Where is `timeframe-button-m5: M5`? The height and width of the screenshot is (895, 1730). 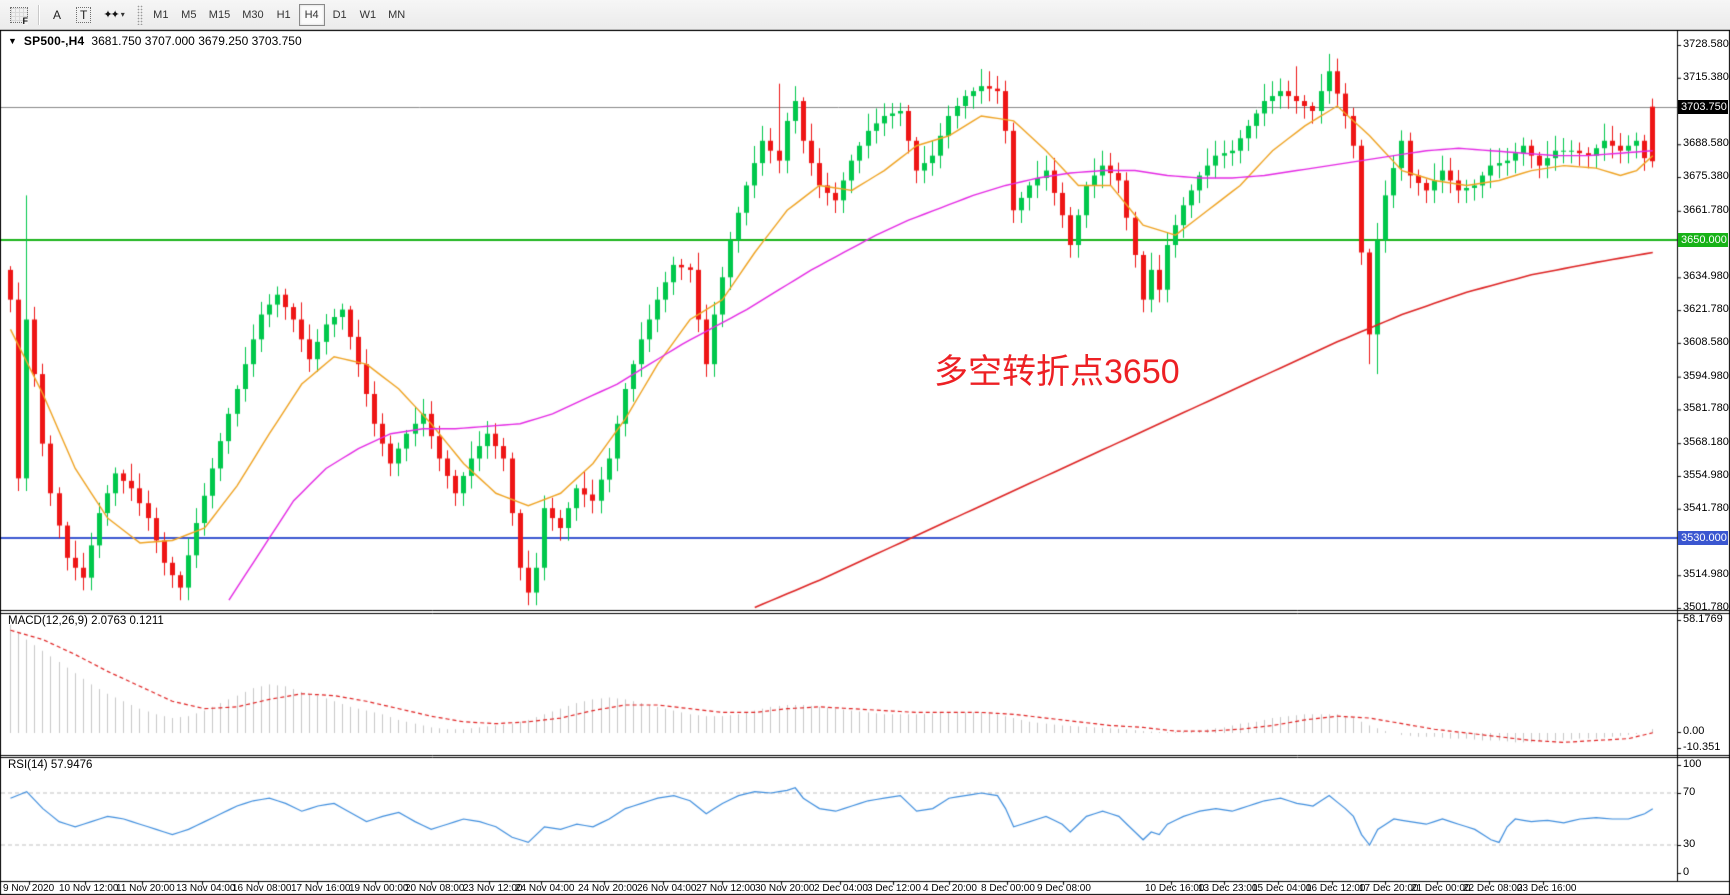
timeframe-button-m5: M5 is located at coordinates (189, 15).